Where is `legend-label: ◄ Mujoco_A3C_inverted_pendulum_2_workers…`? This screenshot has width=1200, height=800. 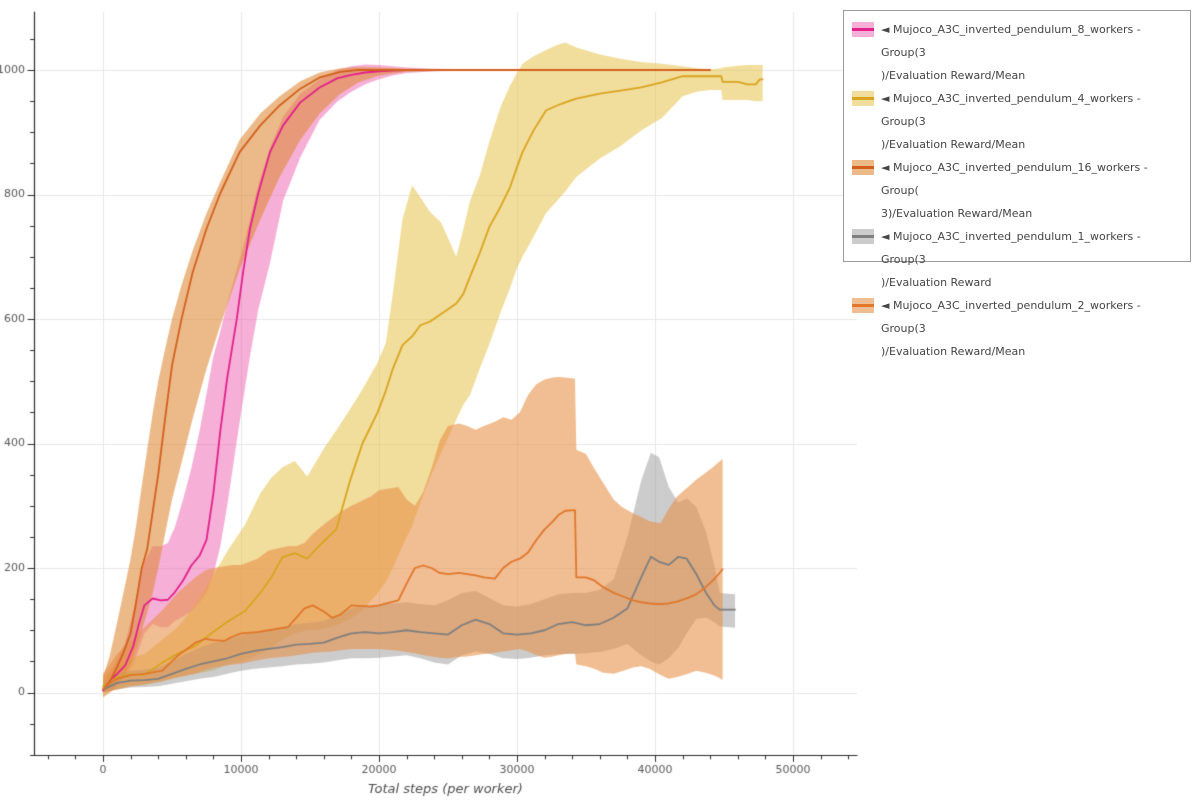 legend-label: ◄ Mujoco_A3C_inverted_pendulum_2_workers… is located at coordinates (1013, 328).